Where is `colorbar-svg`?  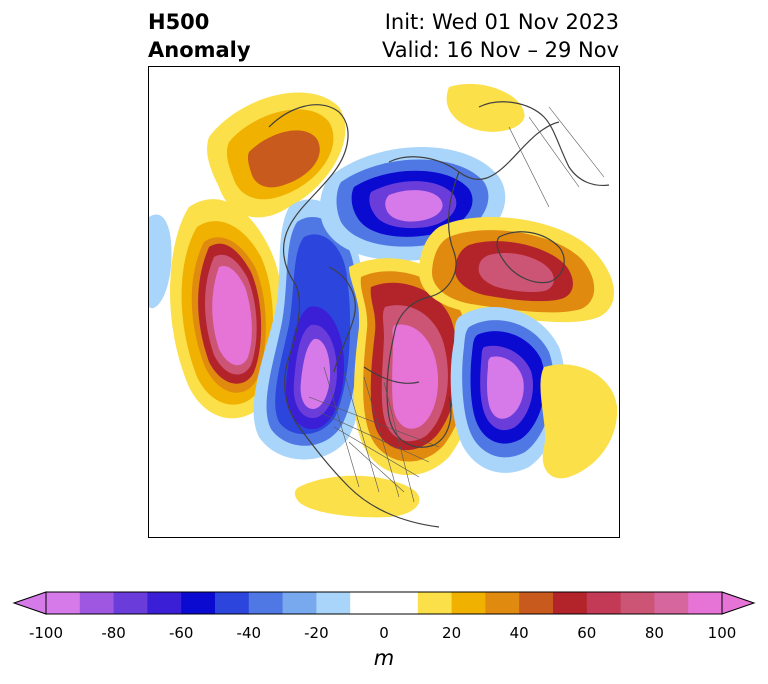 colorbar-svg is located at coordinates (384, 603).